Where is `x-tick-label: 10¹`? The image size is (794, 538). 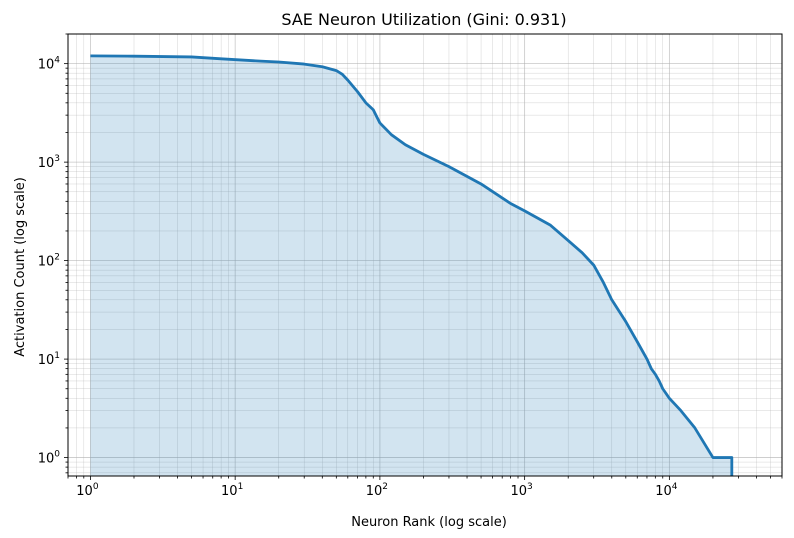
x-tick-label: 10¹ is located at coordinates (232, 490).